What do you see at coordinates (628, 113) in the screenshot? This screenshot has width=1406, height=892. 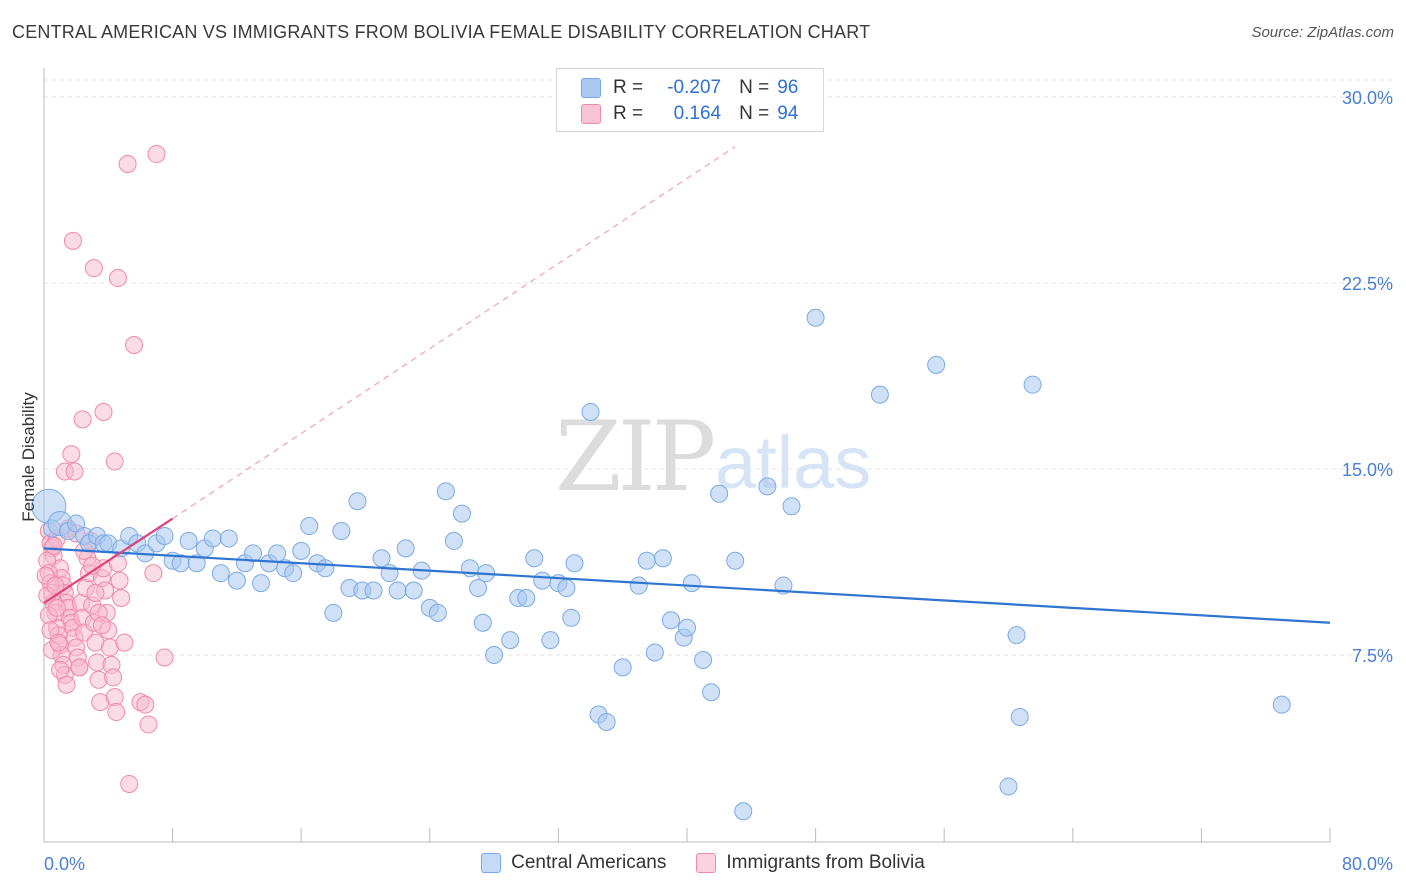 I see `legend-r-label: R =` at bounding box center [628, 113].